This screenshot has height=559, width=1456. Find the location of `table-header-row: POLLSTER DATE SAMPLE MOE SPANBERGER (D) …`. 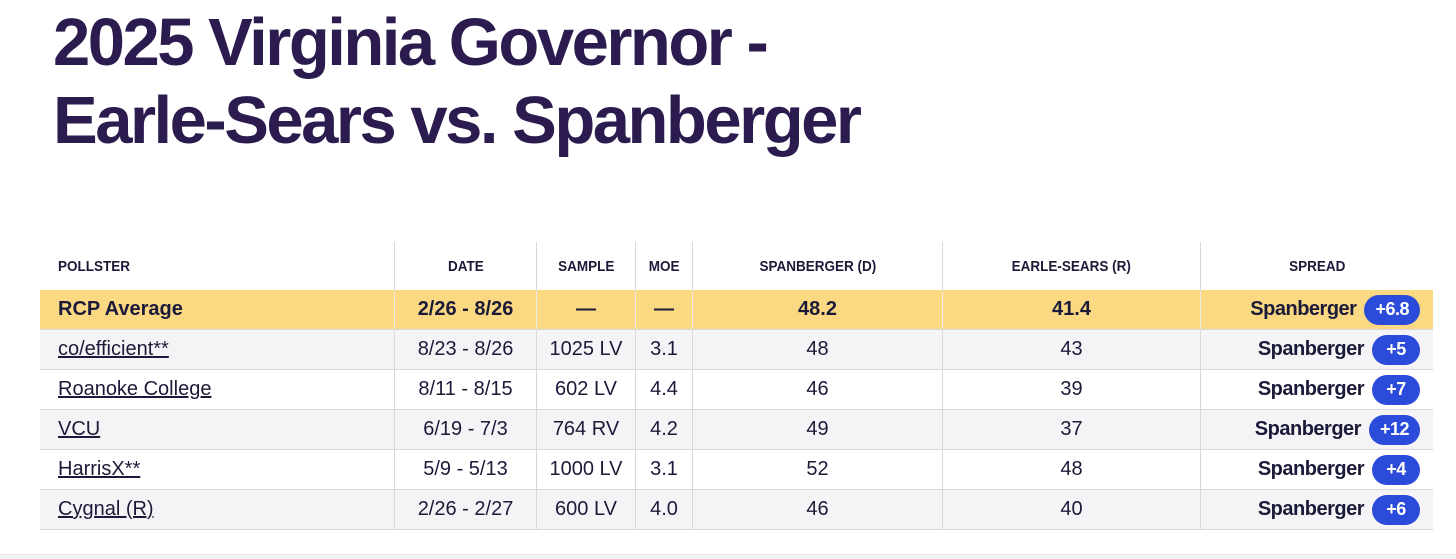

table-header-row: POLLSTER DATE SAMPLE MOE SPANBERGER (D) … is located at coordinates (736, 266).